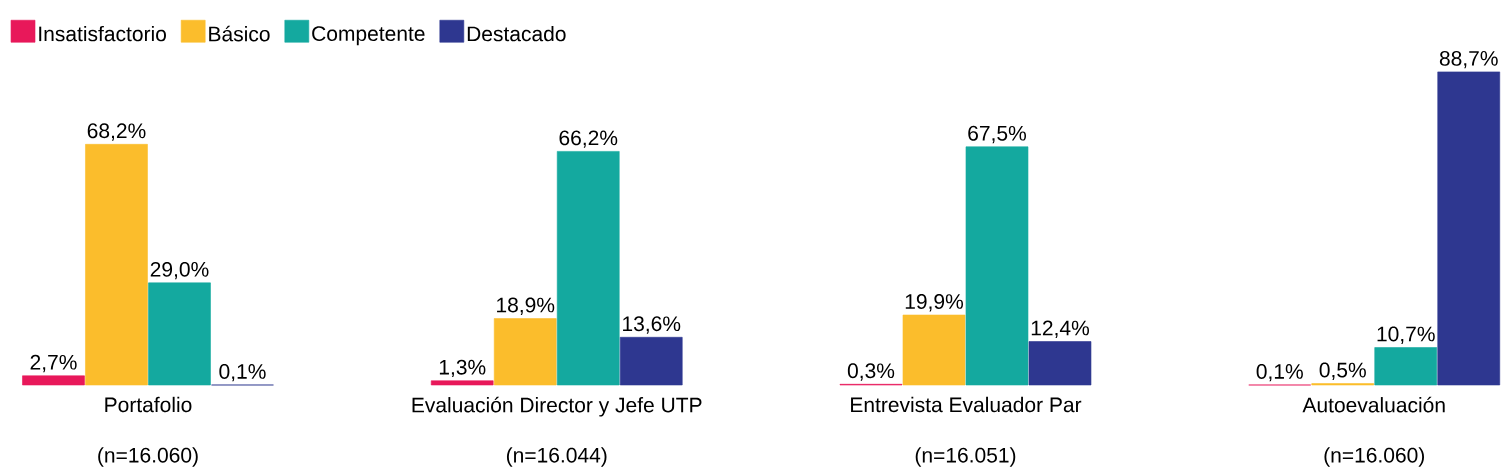 The width and height of the screenshot is (1503, 472). Describe the element at coordinates (368, 36) in the screenshot. I see `legend-label: Competente` at that location.